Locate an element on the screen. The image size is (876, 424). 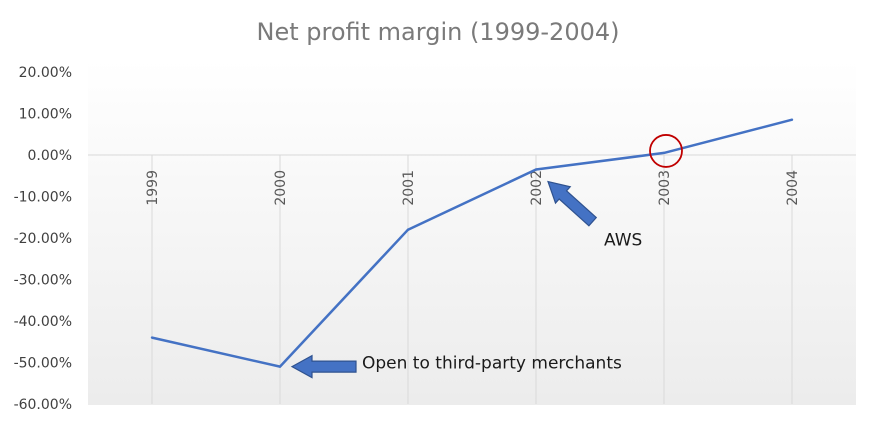
x-tick-label-2000: 2000 is located at coordinates (281, 188).